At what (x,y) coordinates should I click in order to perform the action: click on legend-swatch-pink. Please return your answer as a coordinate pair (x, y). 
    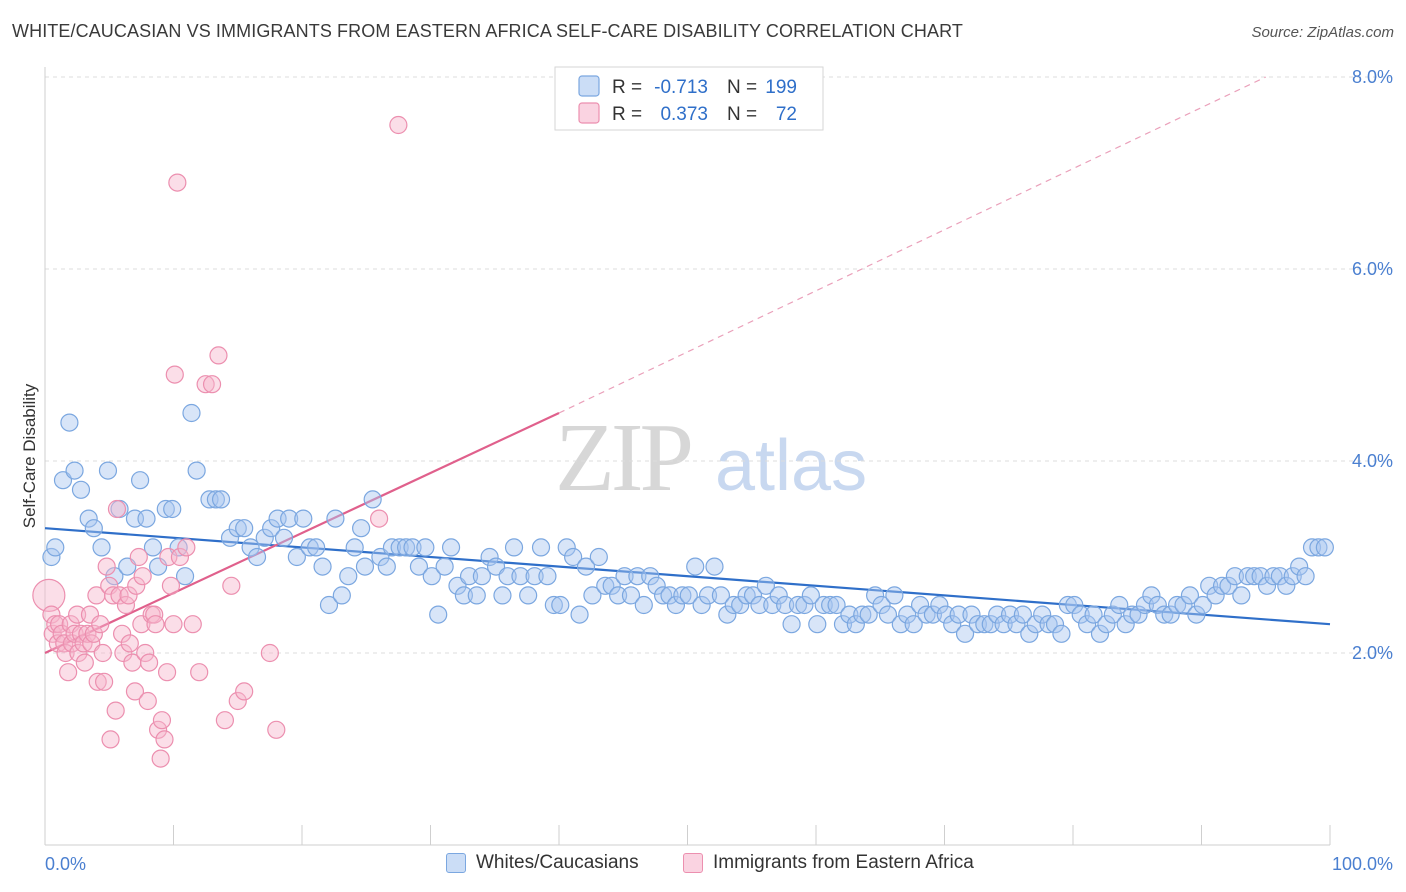
    Looking at the image, I should click on (589, 113).